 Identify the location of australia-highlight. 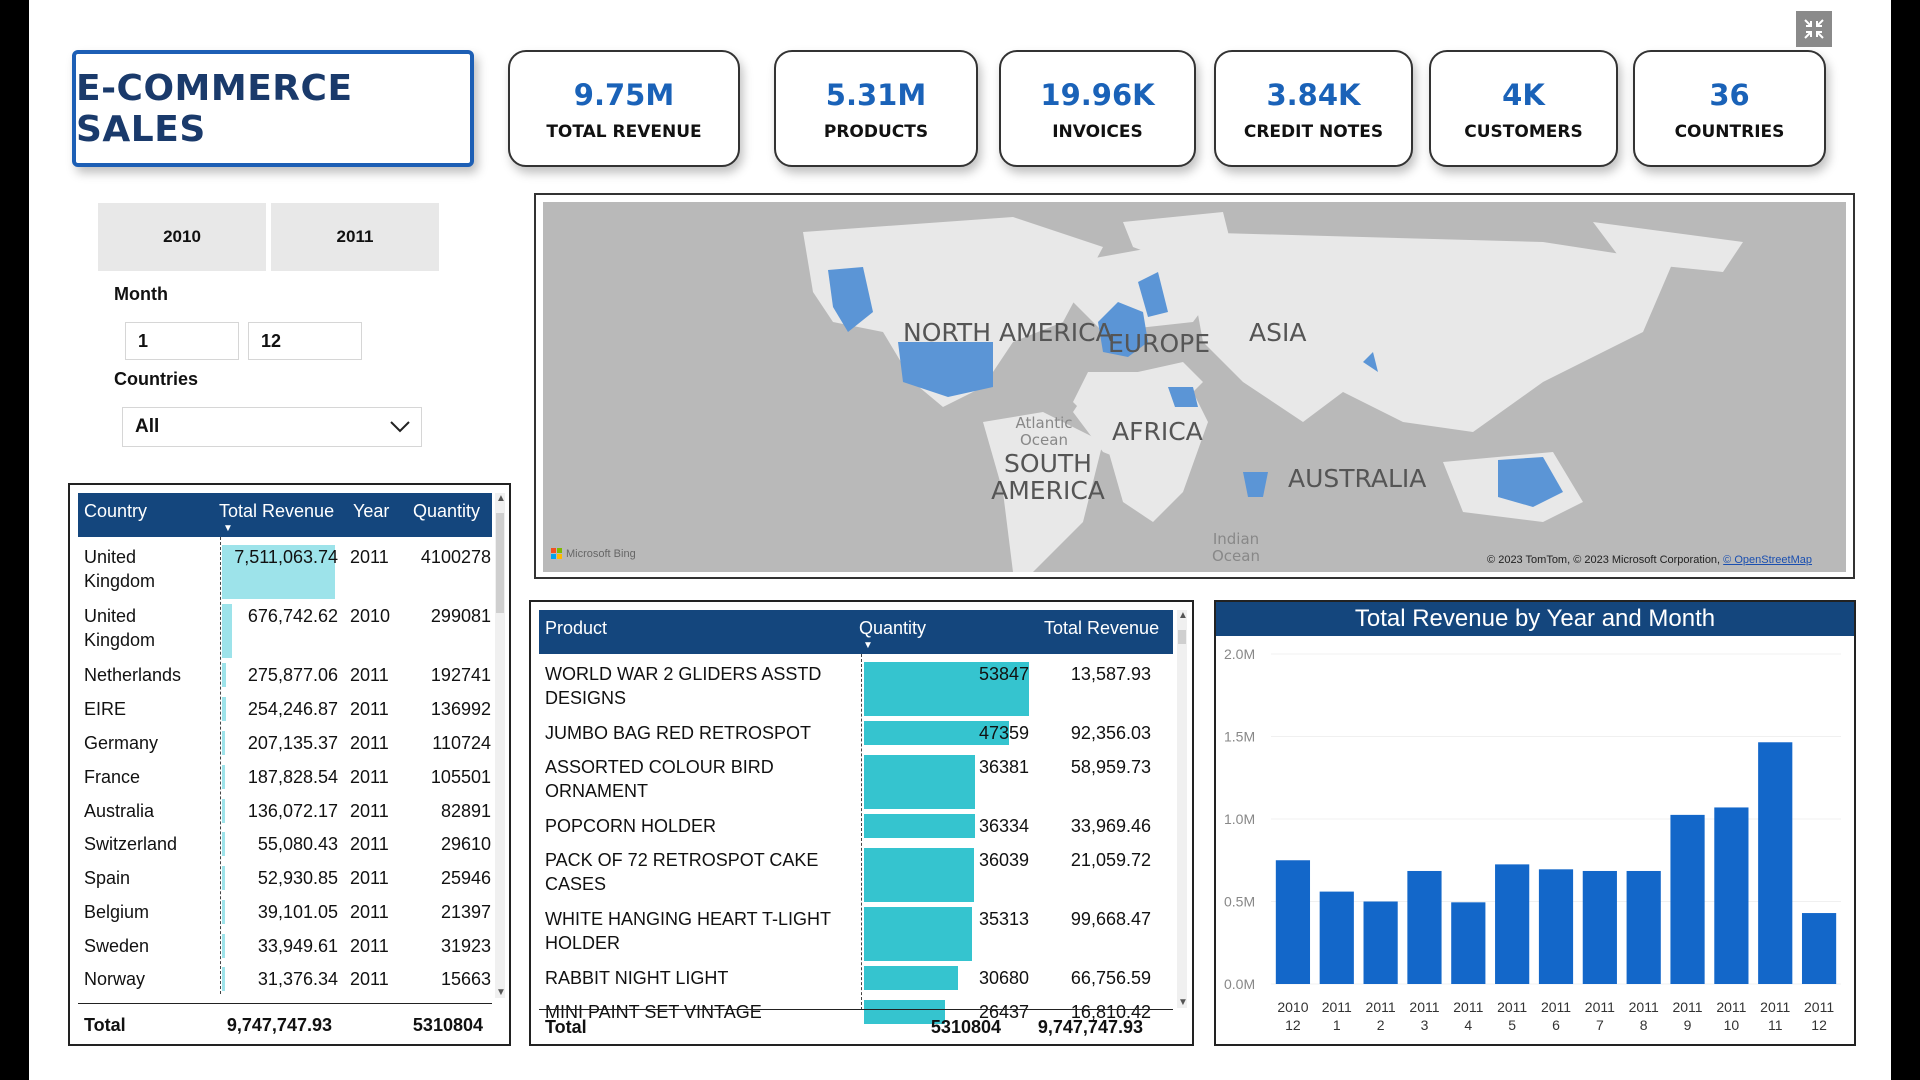
(1530, 482).